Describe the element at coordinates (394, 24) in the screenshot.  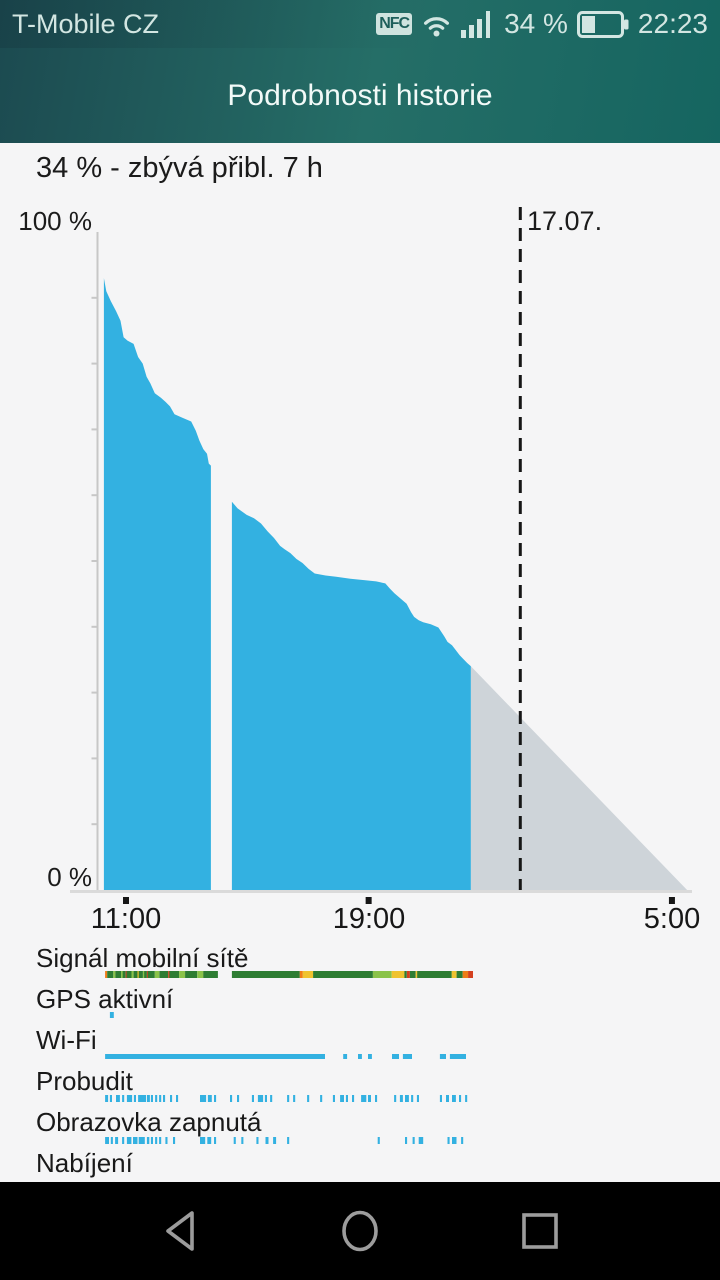
I see `nfc-icon: NFC` at that location.